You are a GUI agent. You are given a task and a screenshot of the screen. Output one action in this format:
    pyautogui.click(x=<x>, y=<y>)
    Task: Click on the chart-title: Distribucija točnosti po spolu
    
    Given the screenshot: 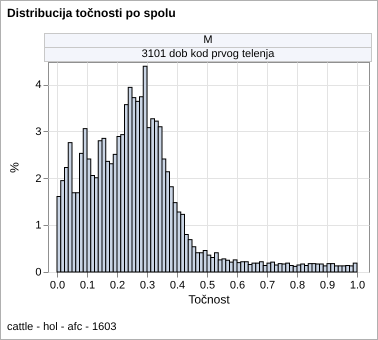 What is the action you would take?
    pyautogui.click(x=91, y=13)
    